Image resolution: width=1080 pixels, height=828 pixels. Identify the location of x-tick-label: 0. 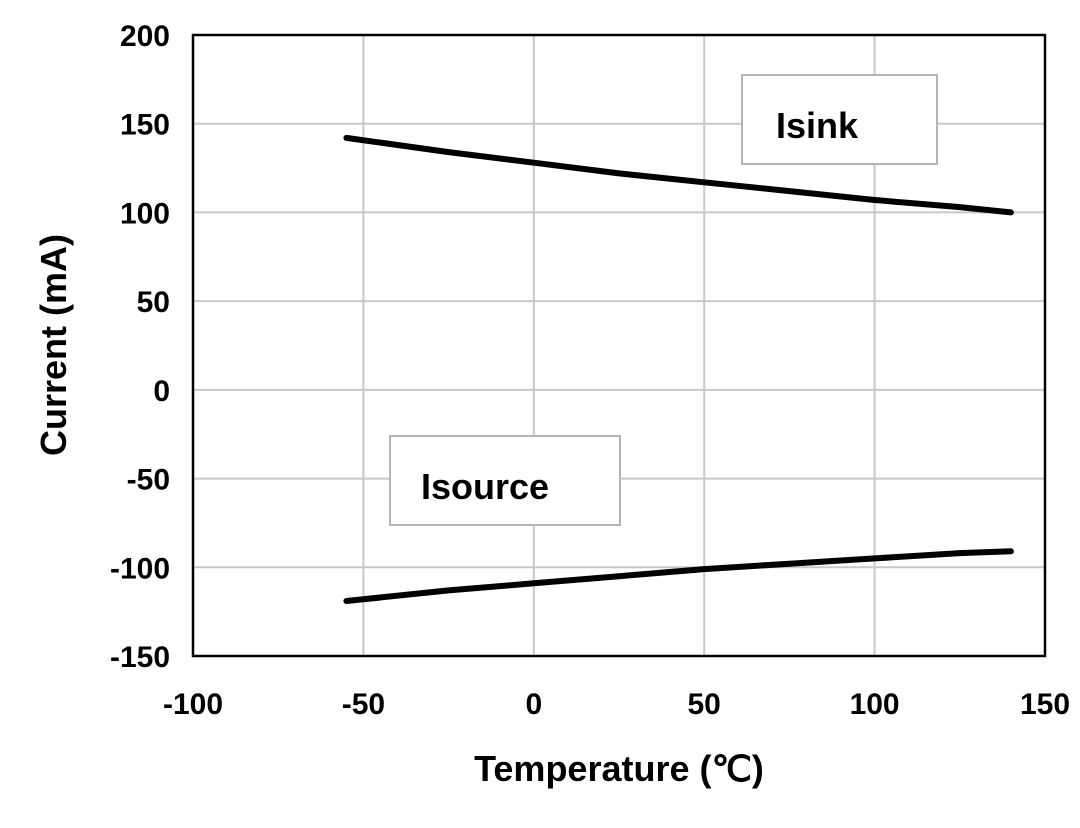
(533, 704).